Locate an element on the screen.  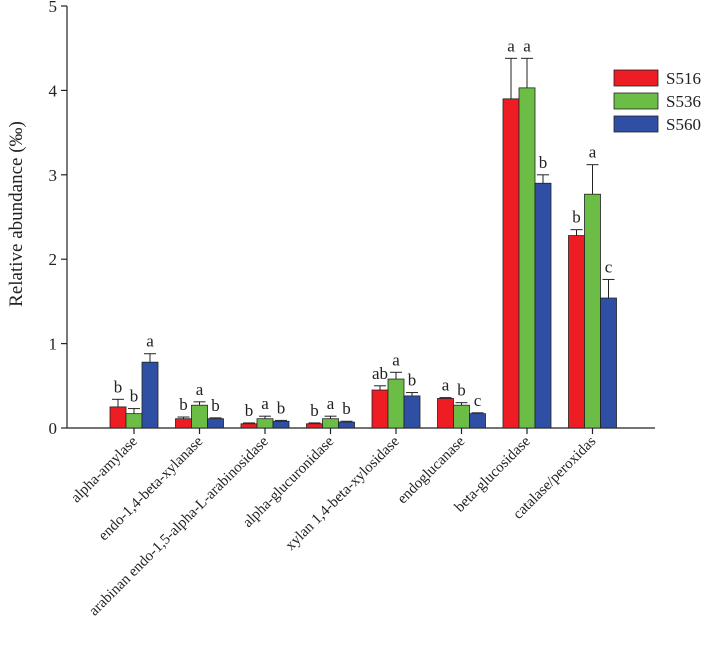
legend-label-s516: S516 is located at coordinates (683, 78).